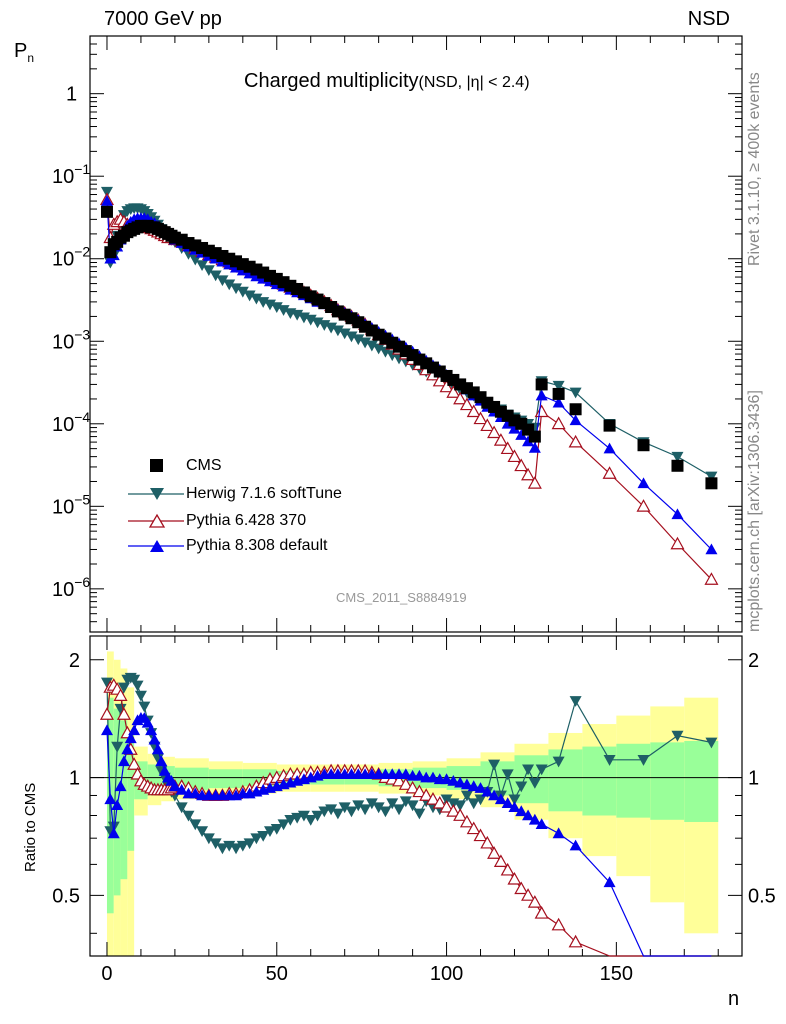 The image size is (786, 1024). Describe the element at coordinates (71, 174) in the screenshot. I see `main-y-tick-label: 10⁻¹` at that location.